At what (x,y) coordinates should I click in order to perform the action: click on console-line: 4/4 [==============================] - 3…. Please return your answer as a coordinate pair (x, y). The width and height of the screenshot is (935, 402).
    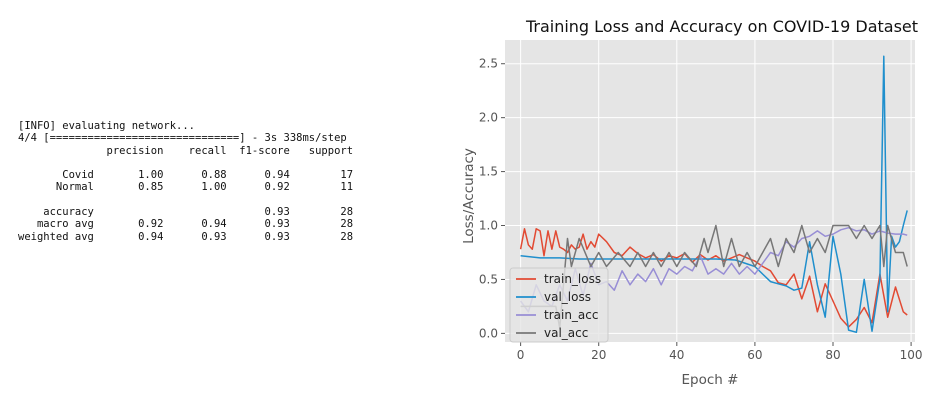
    Looking at the image, I should click on (182, 138).